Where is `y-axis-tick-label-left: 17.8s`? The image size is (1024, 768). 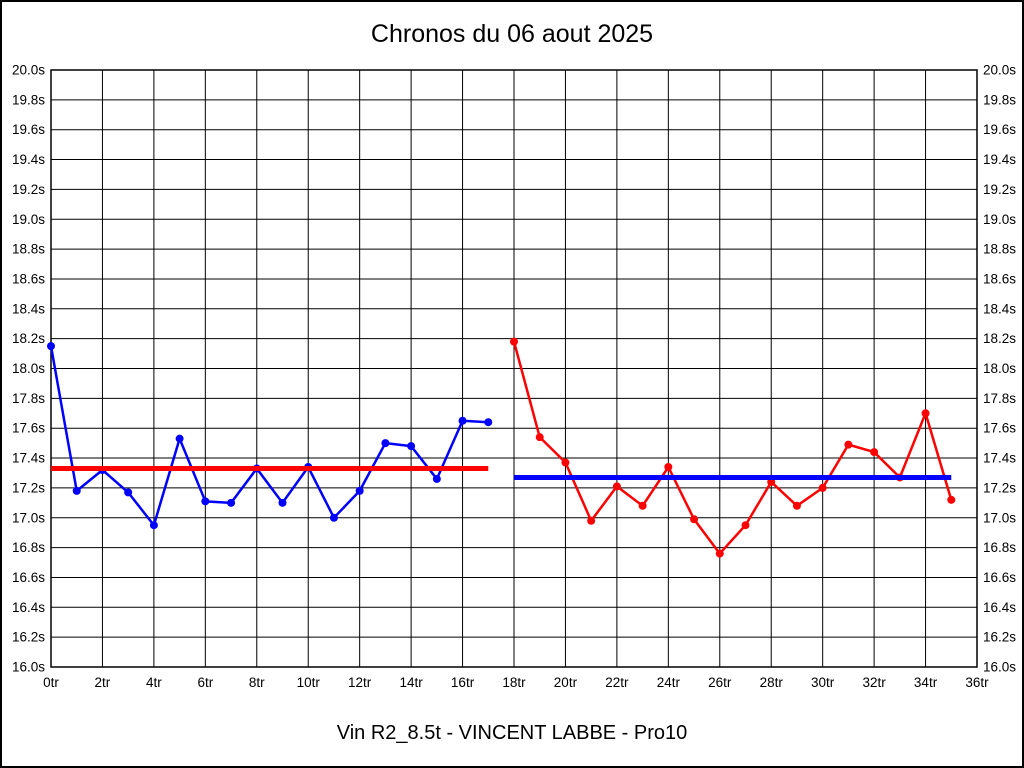 y-axis-tick-label-left: 17.8s is located at coordinates (28, 398).